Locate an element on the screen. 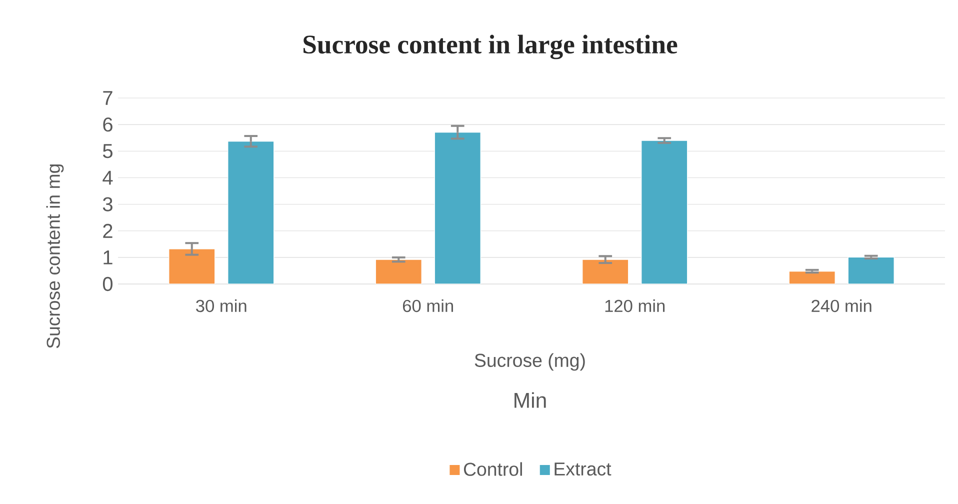 Image resolution: width=958 pixels, height=504 pixels. y-tick-label: 2 is located at coordinates (107, 231).